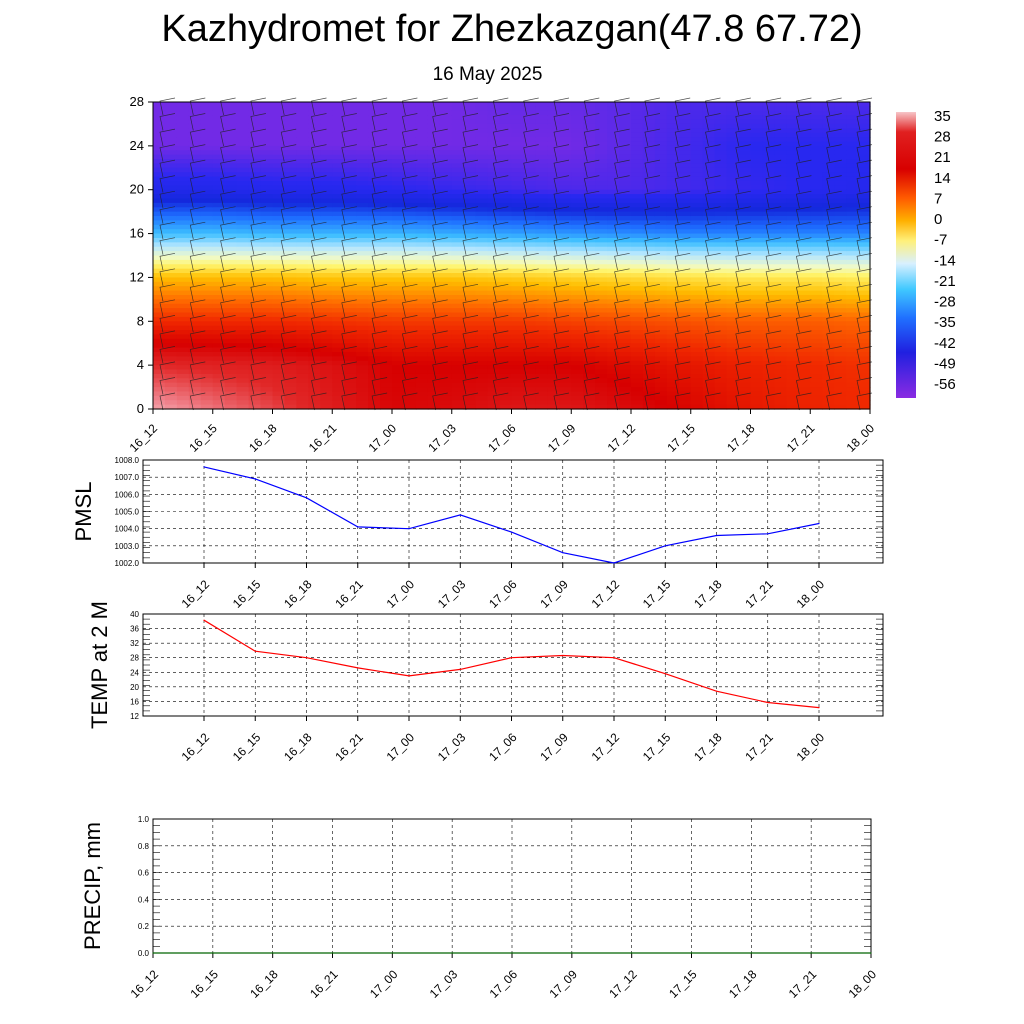 This screenshot has width=1024, height=1024. What do you see at coordinates (247, 594) in the screenshot?
I see `x-tick-label: 16_15` at bounding box center [247, 594].